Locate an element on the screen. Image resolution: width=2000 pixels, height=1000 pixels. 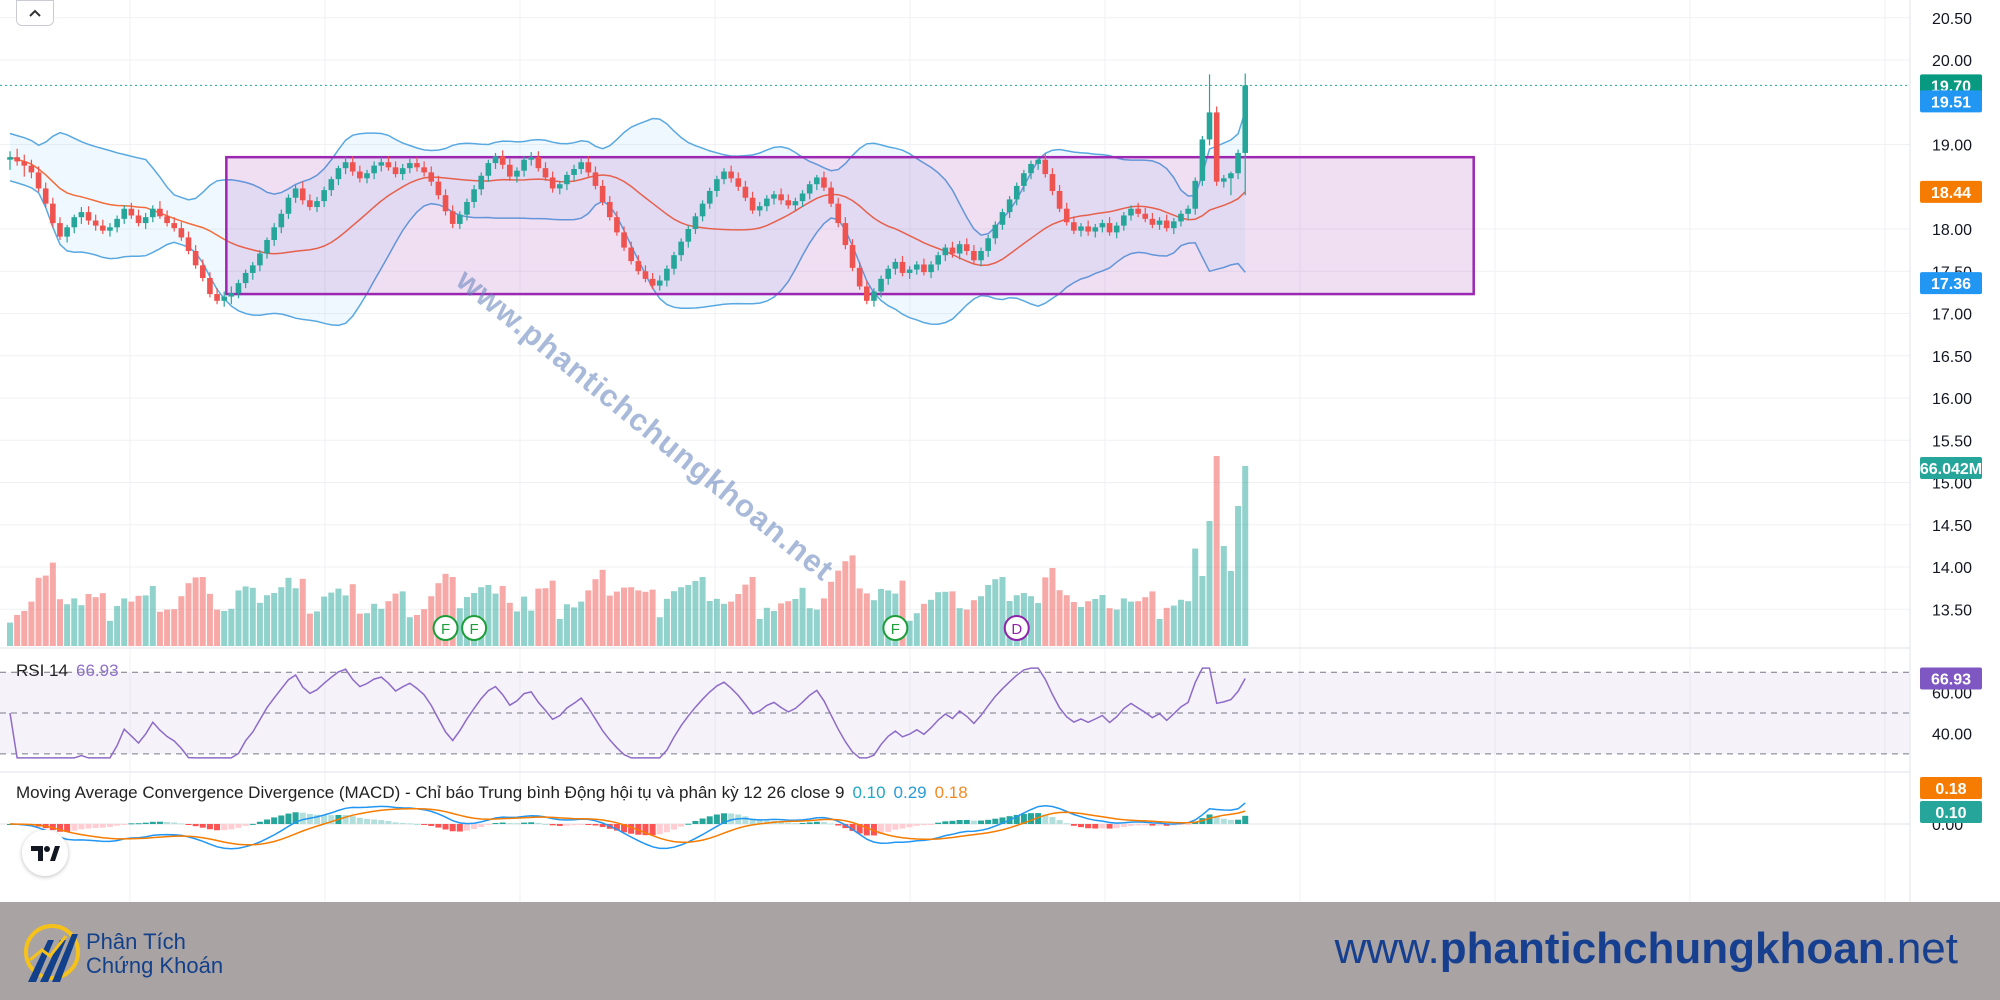
brand-line-2: Chứng Khoán is located at coordinates (155, 965).